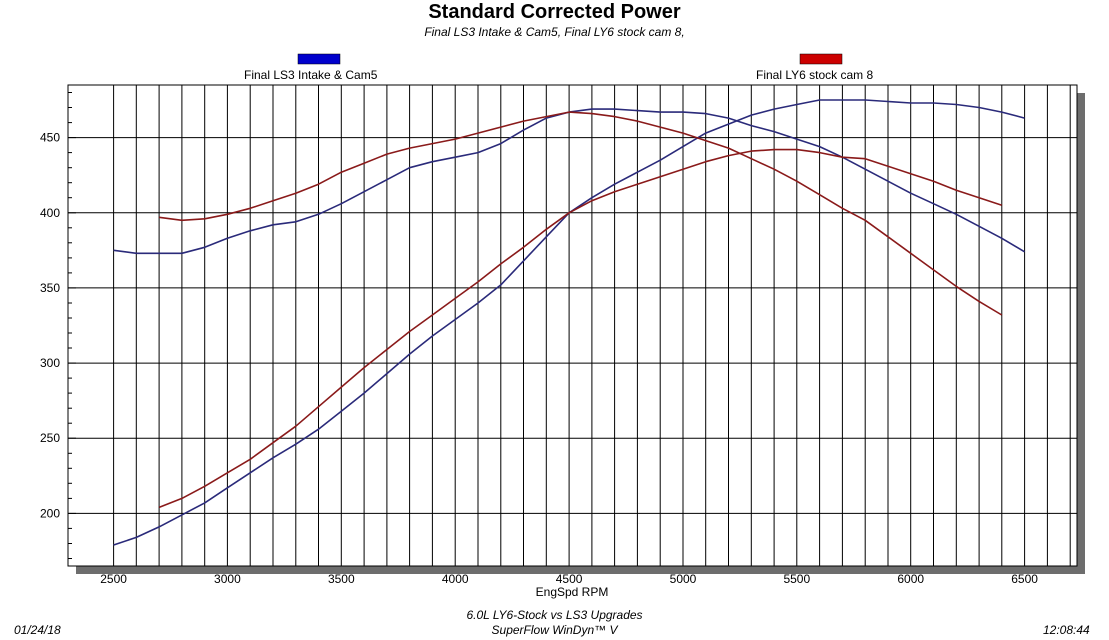  I want to click on x-tick-label: 5000, so click(683, 579).